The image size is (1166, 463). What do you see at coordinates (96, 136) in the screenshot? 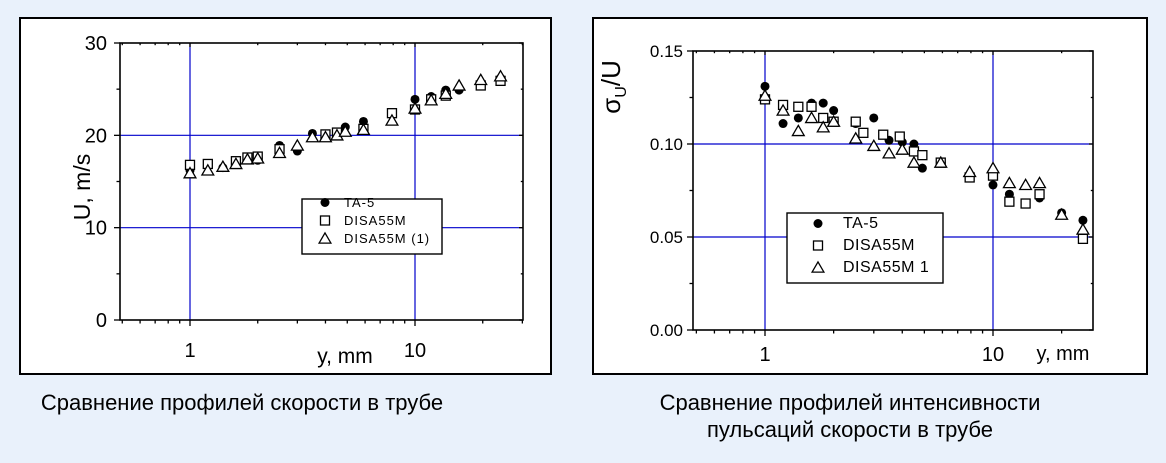
I see `y-tick-label: 20` at bounding box center [96, 136].